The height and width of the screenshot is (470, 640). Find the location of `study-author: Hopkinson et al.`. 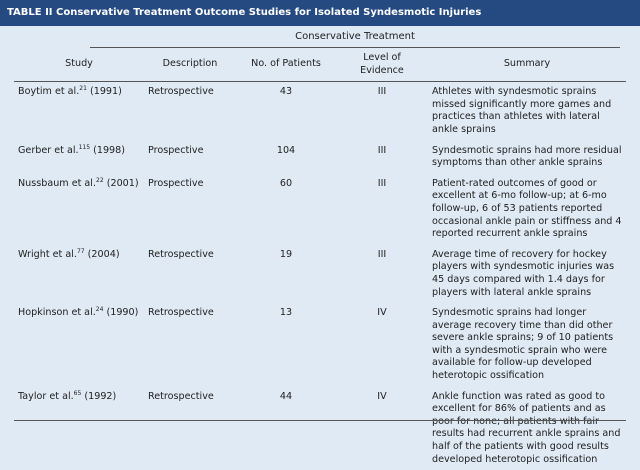

study-author: Hopkinson et al. is located at coordinates (57, 313).